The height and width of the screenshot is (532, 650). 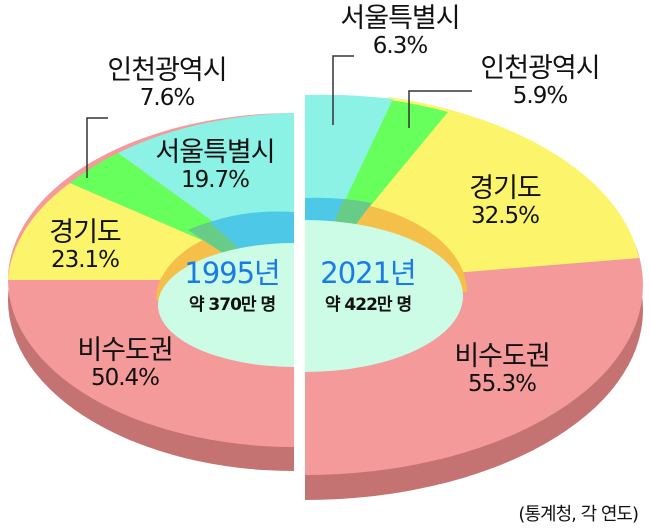 What do you see at coordinates (505, 201) in the screenshot?
I see `label-gyeonggi-2021: 경기도 32.5%` at bounding box center [505, 201].